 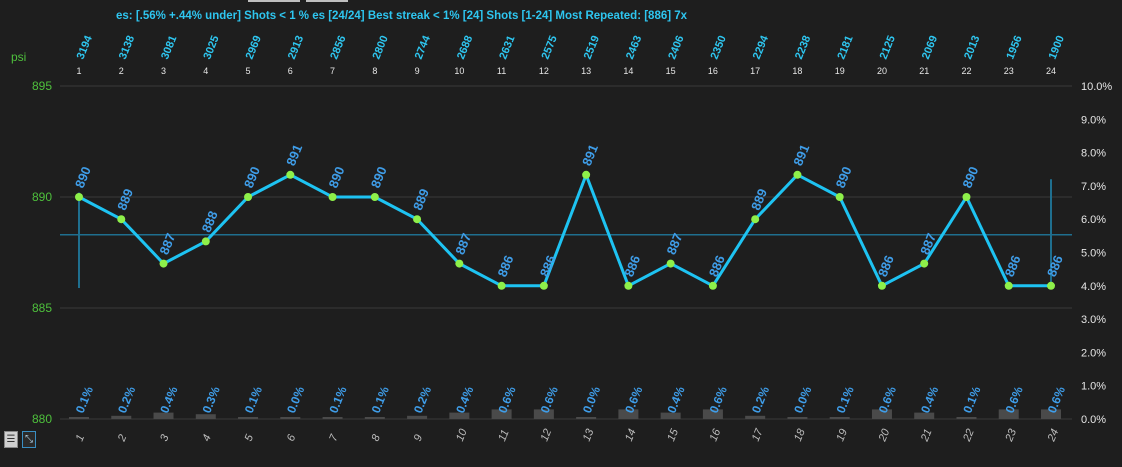 I want to click on chart-controls: ☰ ⤡, so click(x=23, y=442).